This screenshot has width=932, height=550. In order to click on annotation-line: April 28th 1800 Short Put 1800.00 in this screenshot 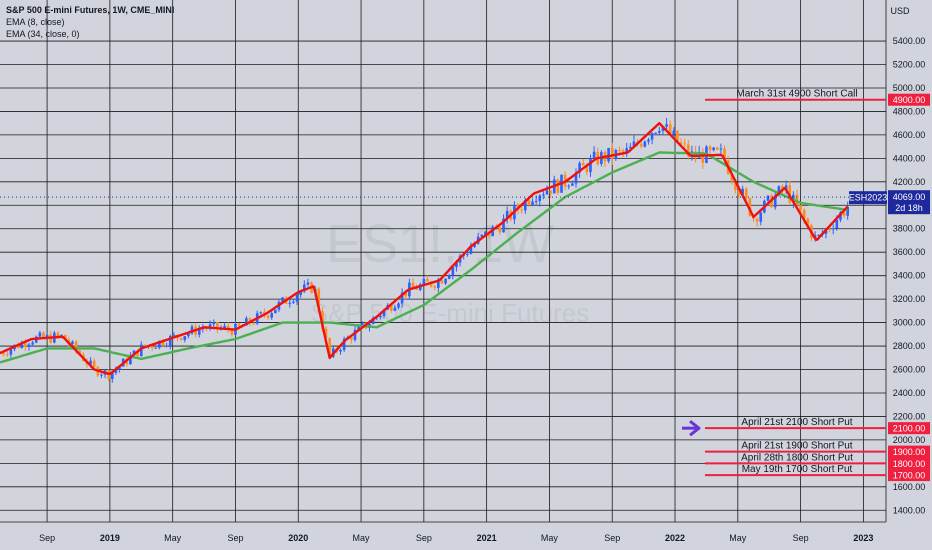, I will do `click(817, 461)`.